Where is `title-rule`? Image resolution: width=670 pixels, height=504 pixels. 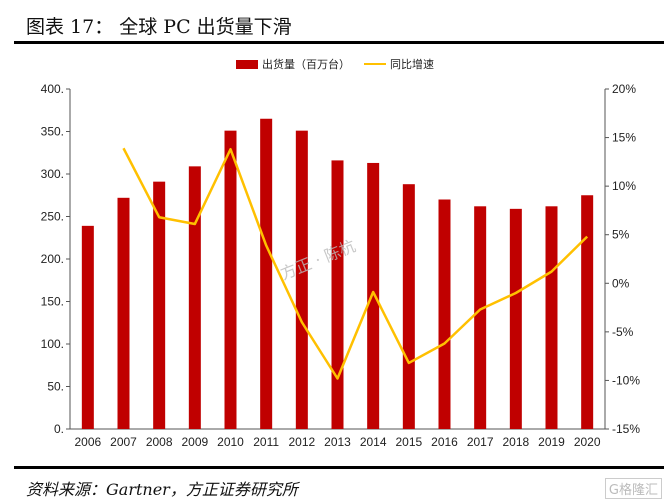
title-rule is located at coordinates (339, 42).